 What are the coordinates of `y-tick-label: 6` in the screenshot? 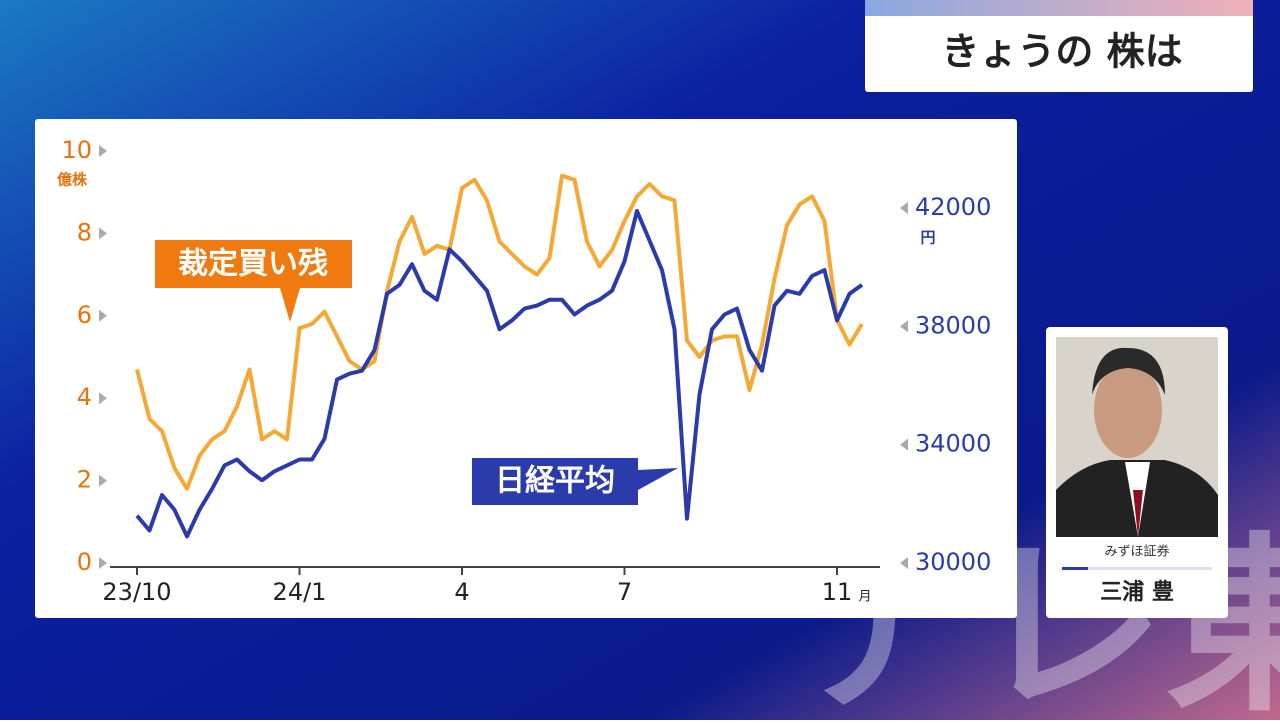 It's located at (84, 315).